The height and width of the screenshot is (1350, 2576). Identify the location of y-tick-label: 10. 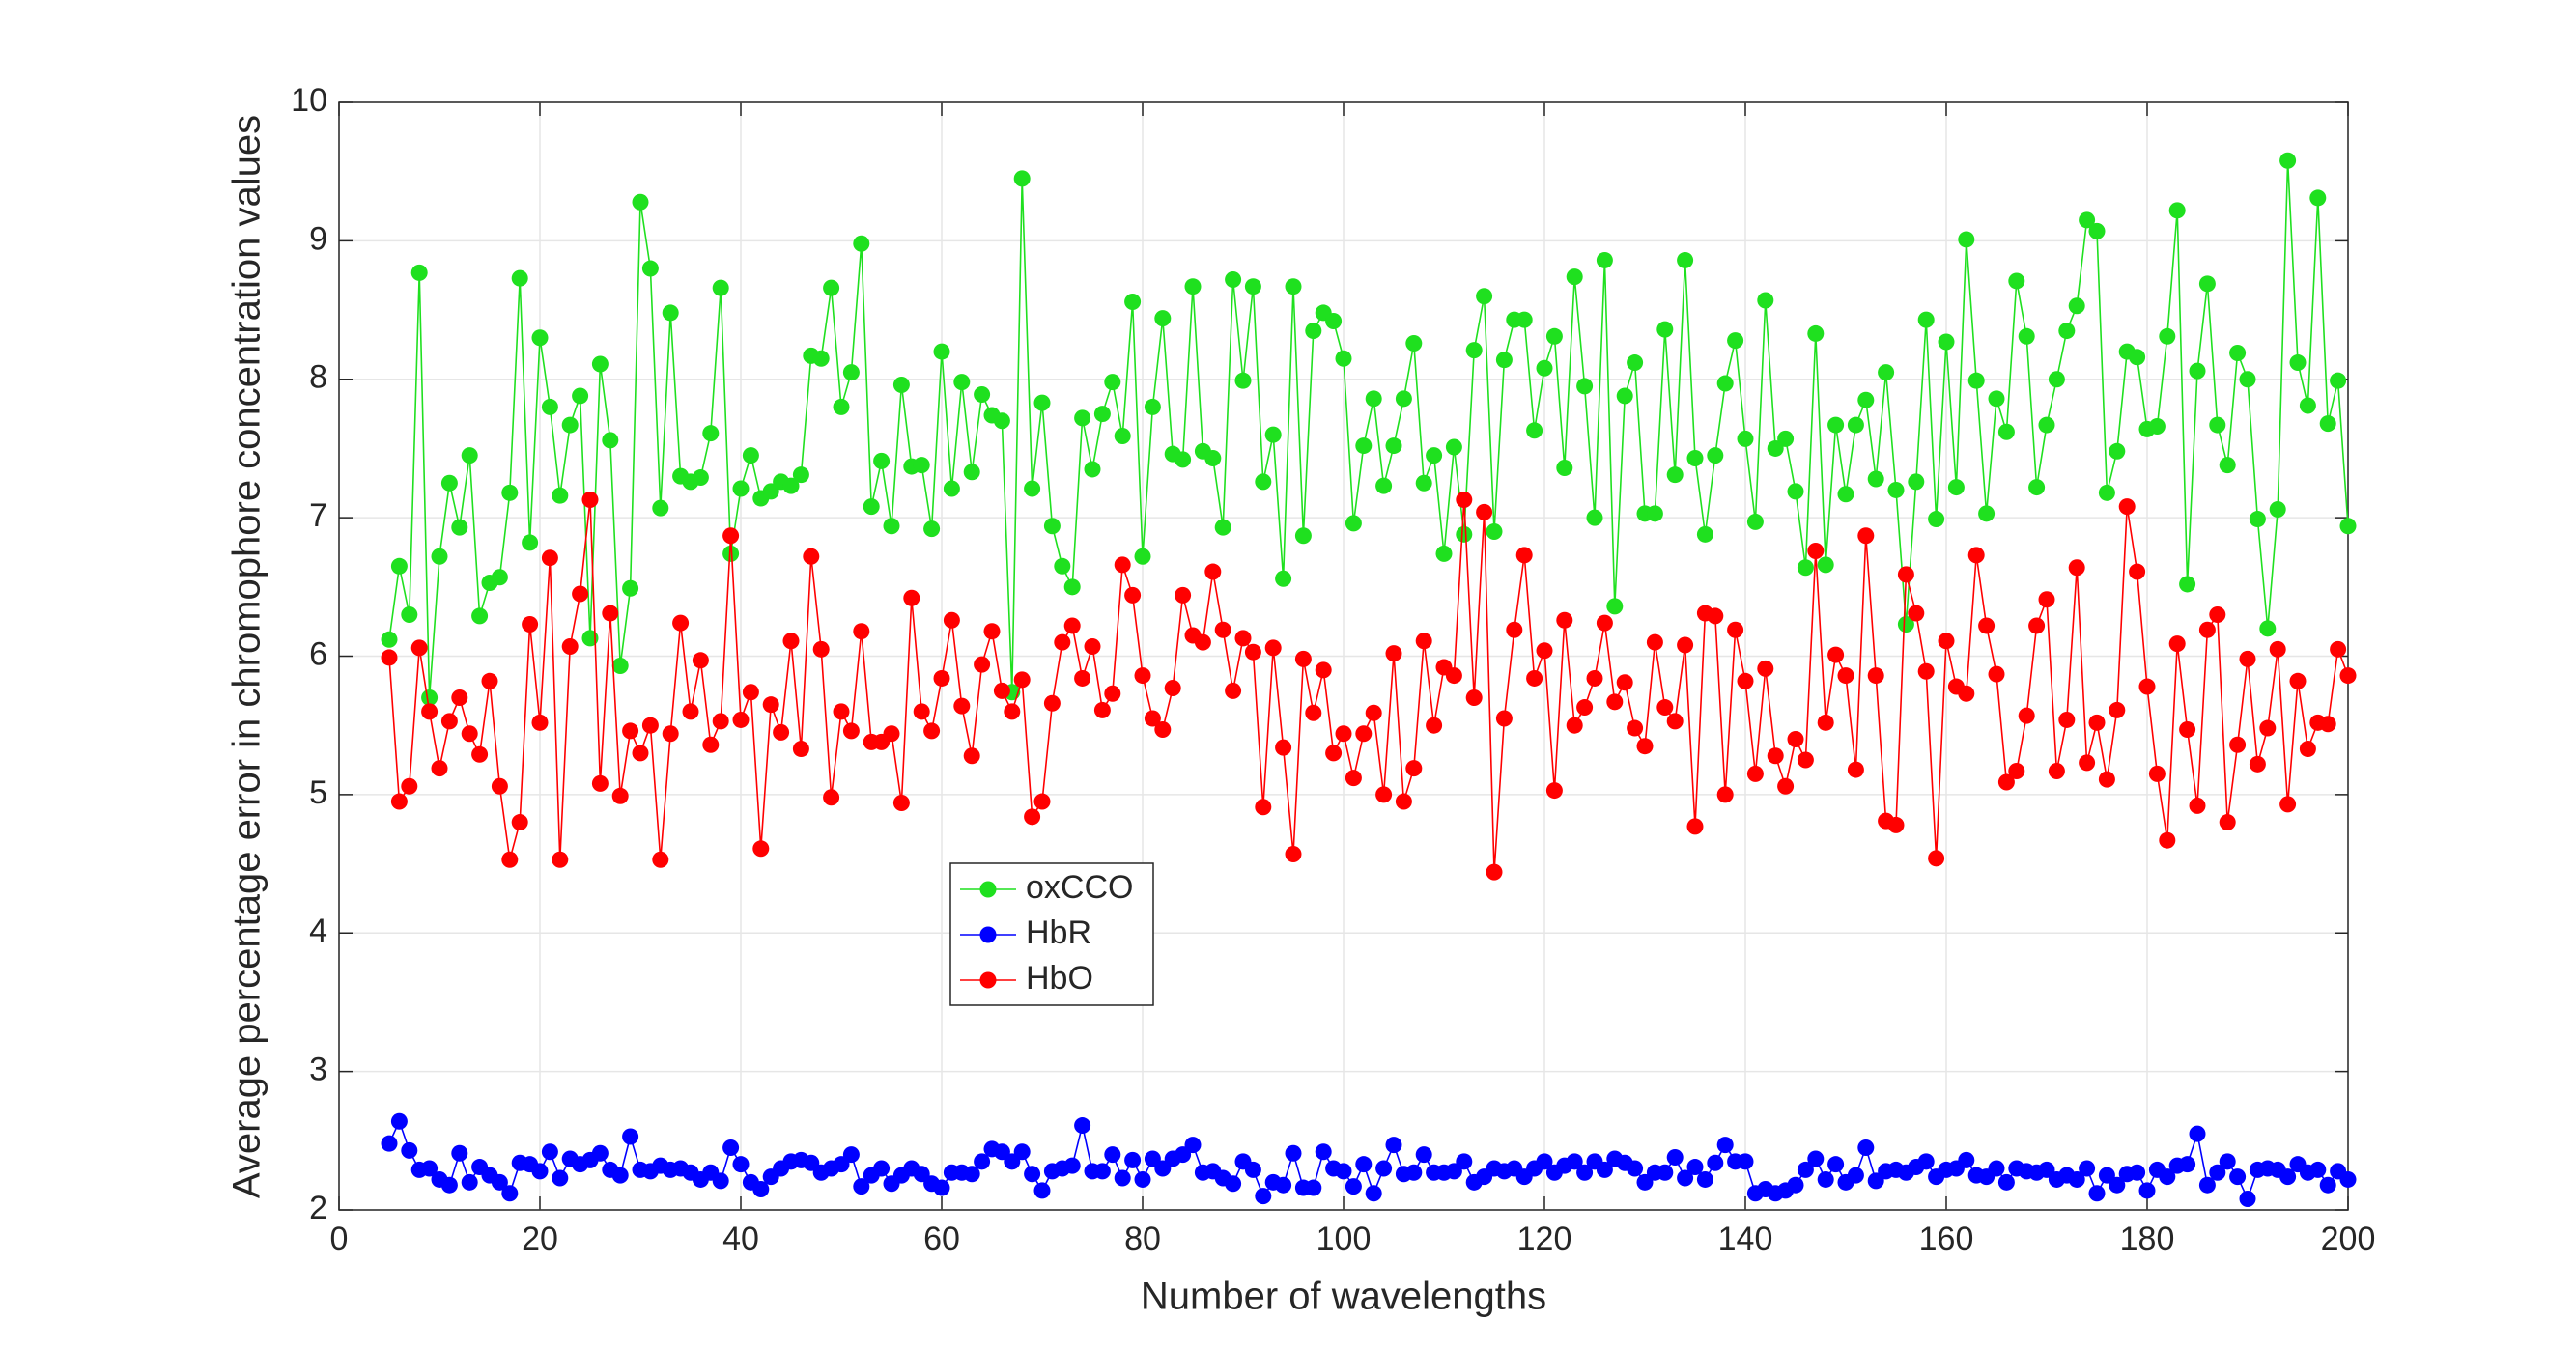
(309, 100).